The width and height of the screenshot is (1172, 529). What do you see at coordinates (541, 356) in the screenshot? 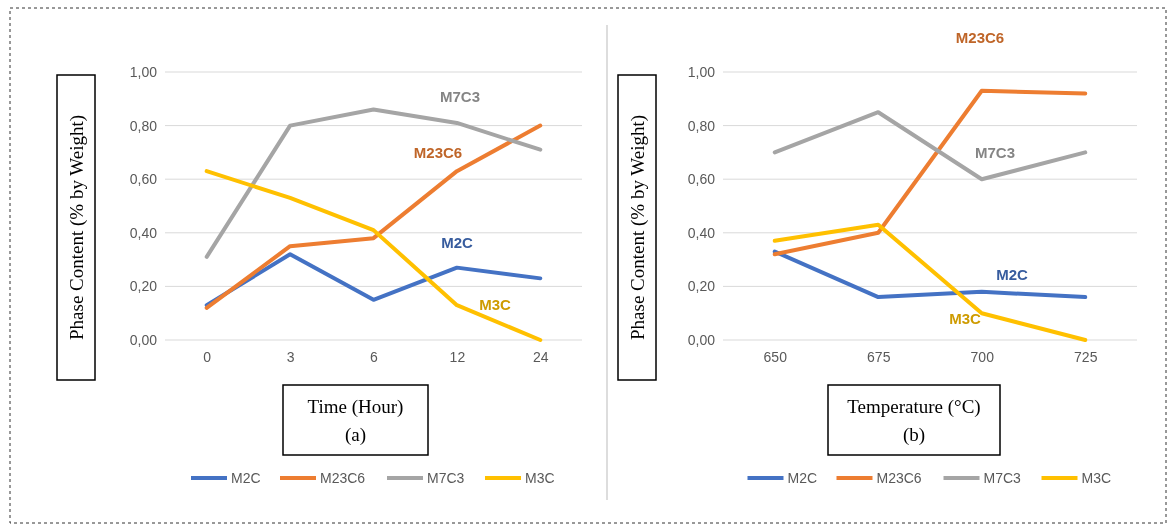
I see `x-tick-label: 24` at bounding box center [541, 356].